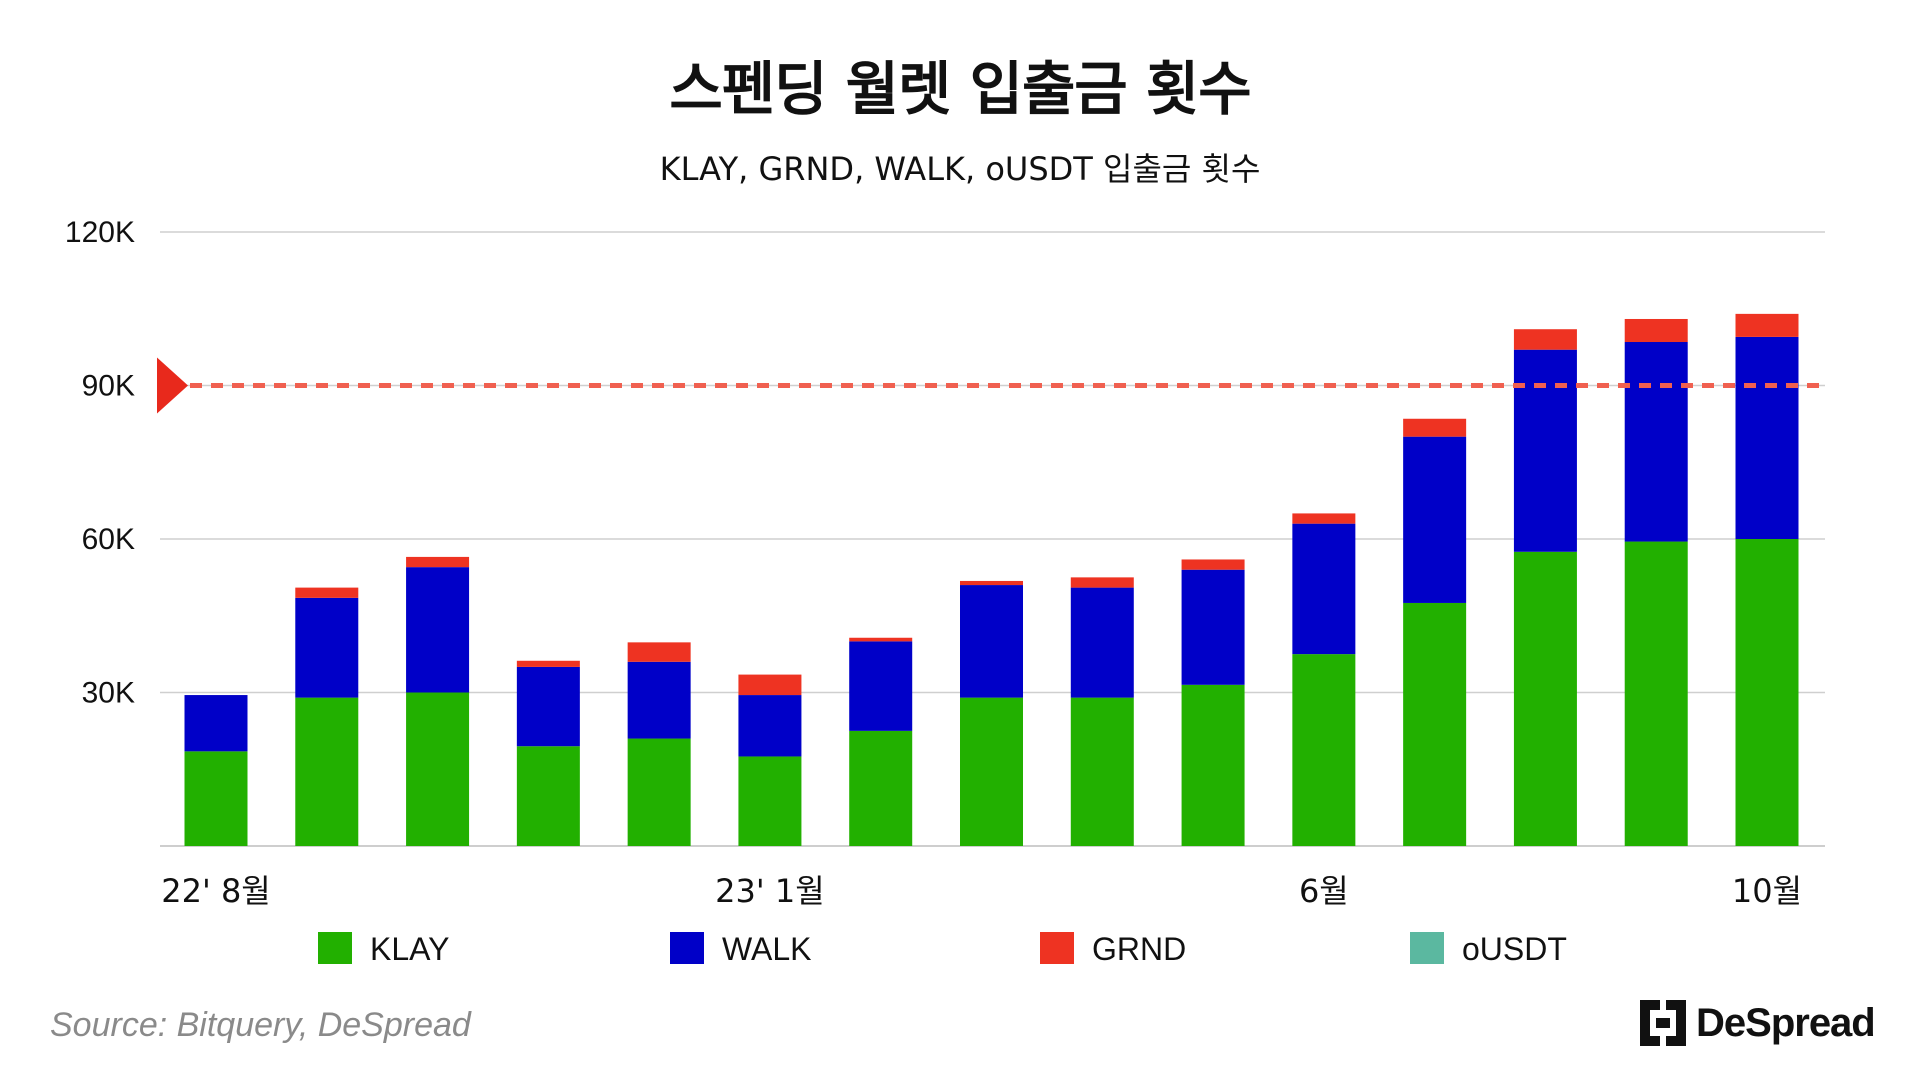  Describe the element at coordinates (1324, 891) in the screenshot. I see `x-tick-label: 6월` at that location.